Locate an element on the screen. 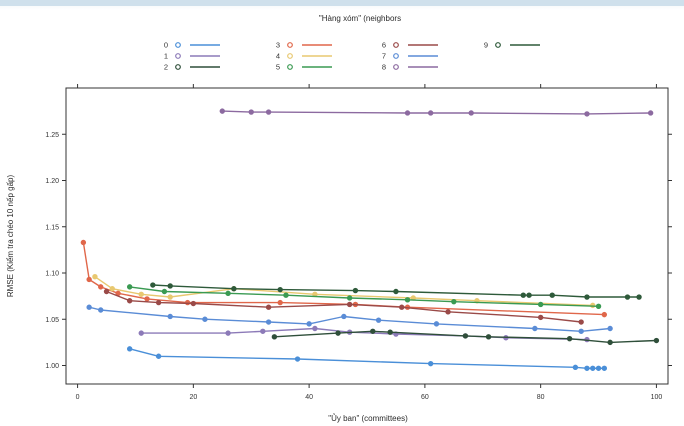 Image resolution: width=684 pixels, height=426 pixels. y-tick-label: 1.20 is located at coordinates (52, 181).